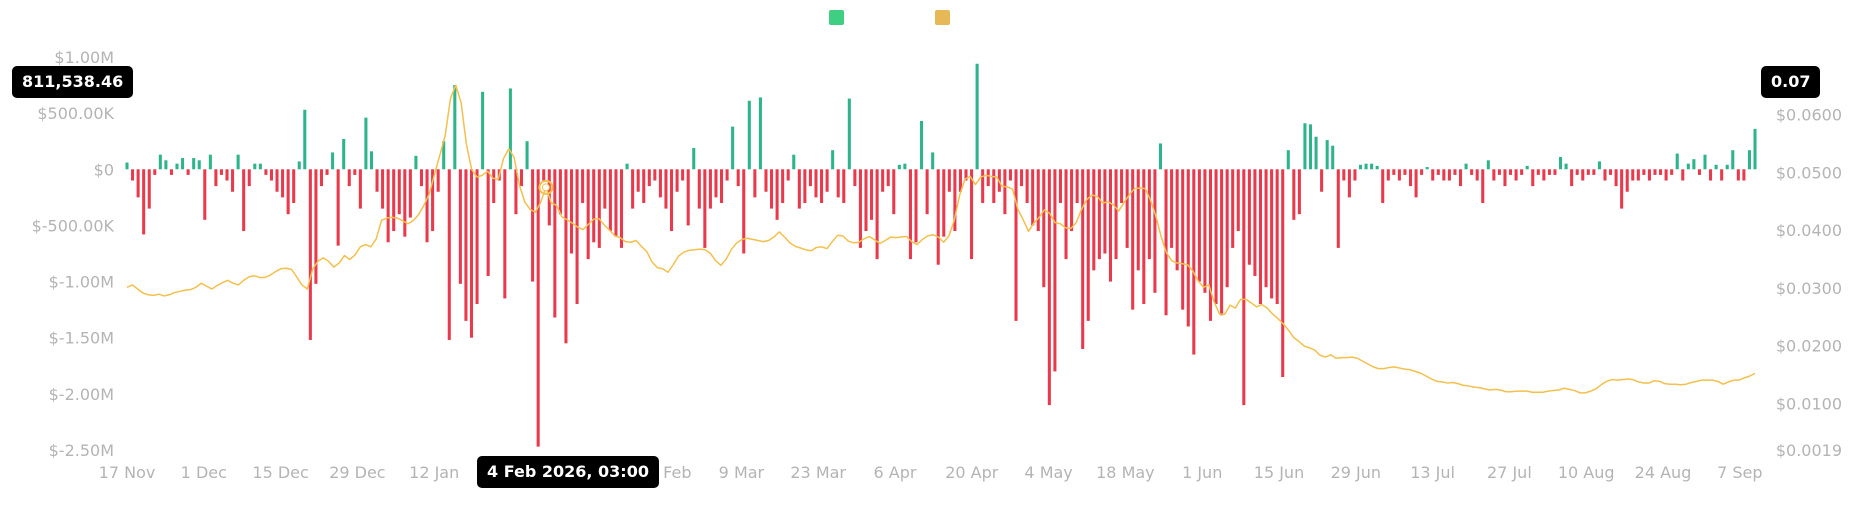 This screenshot has width=1852, height=529. I want to click on x-tick-label: 29 Jun, so click(1356, 472).